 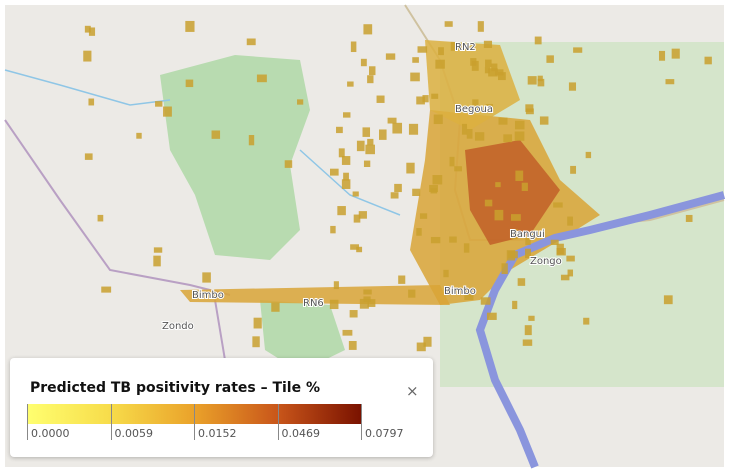 What do you see at coordinates (527, 234) in the screenshot?
I see `place-label: Bangui` at bounding box center [527, 234].